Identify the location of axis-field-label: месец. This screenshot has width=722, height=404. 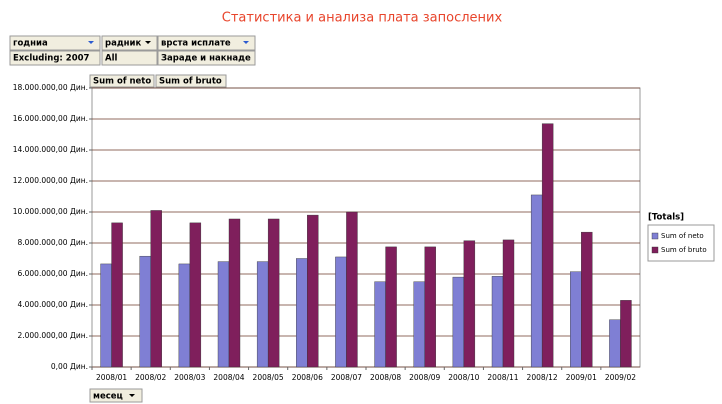
(108, 397).